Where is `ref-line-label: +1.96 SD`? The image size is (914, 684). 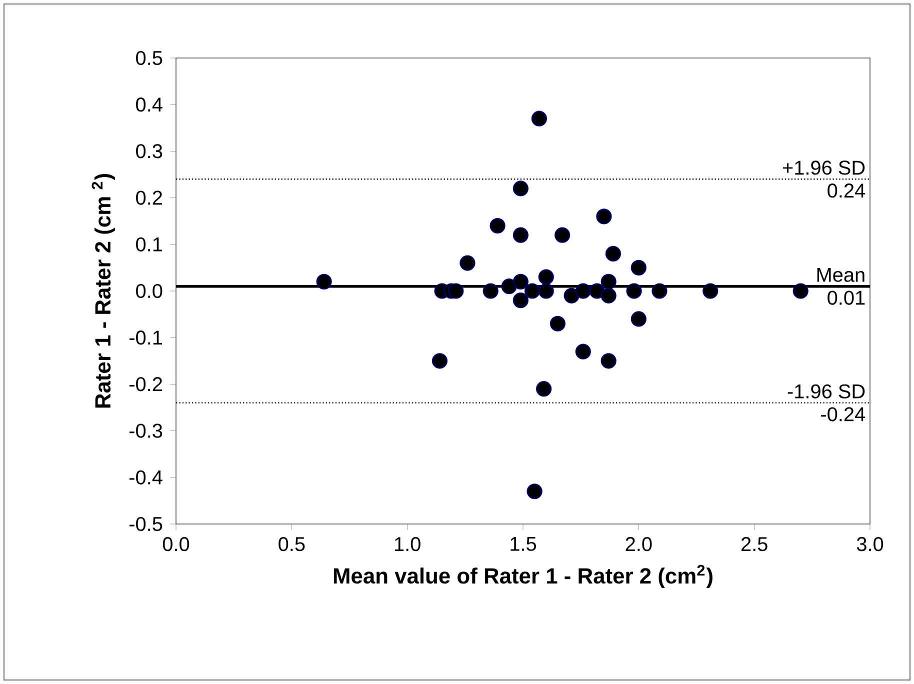
ref-line-label: +1.96 SD is located at coordinates (823, 167).